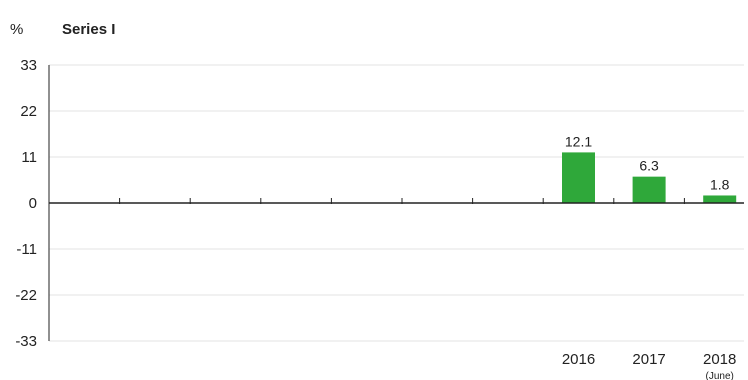 Image resolution: width=748 pixels, height=380 pixels. Describe the element at coordinates (28, 111) in the screenshot. I see `y-tick-label: 22` at that location.